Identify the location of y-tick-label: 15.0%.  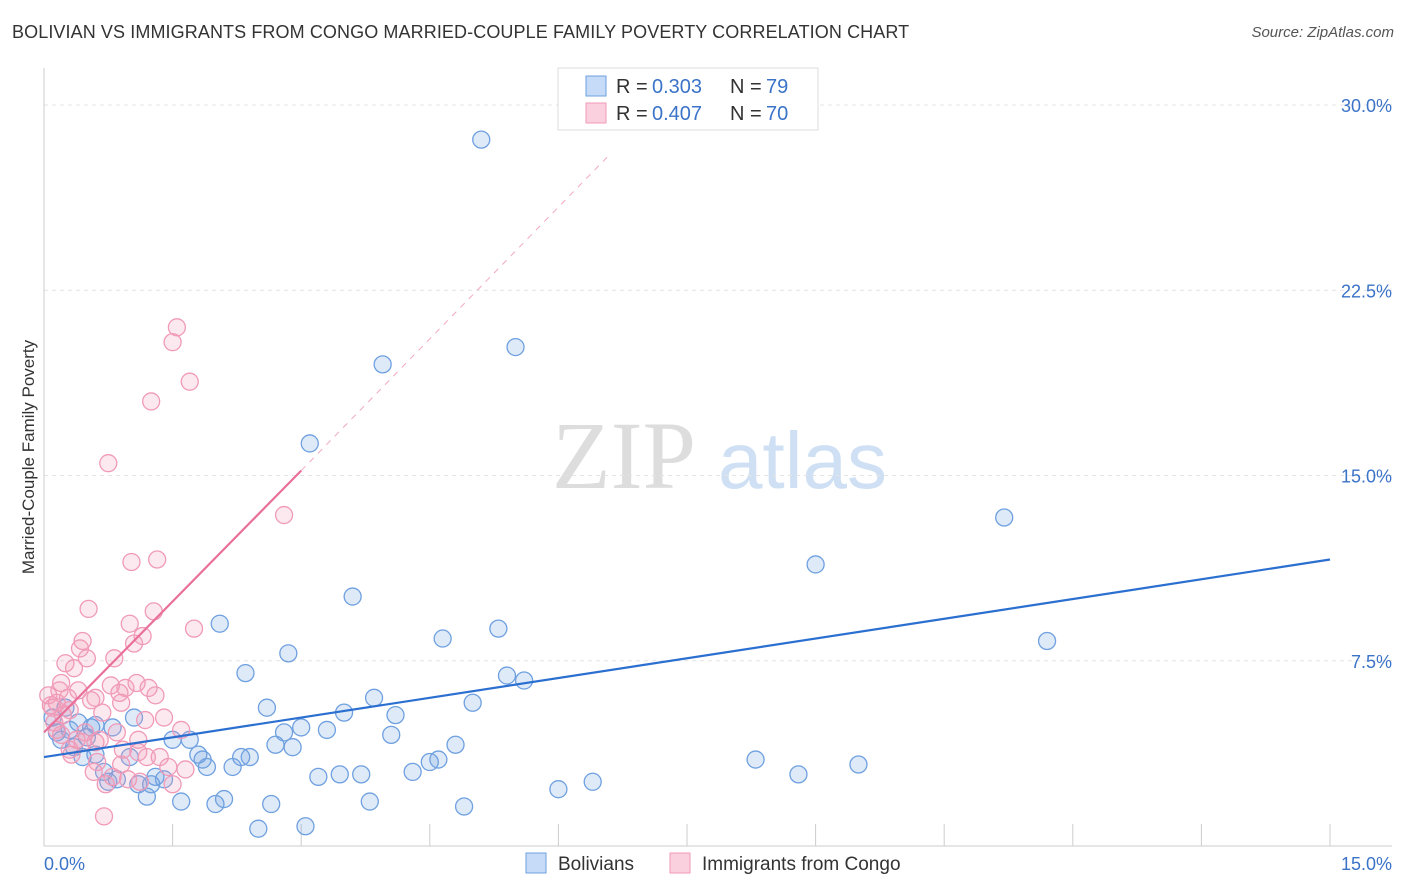
(1366, 477).